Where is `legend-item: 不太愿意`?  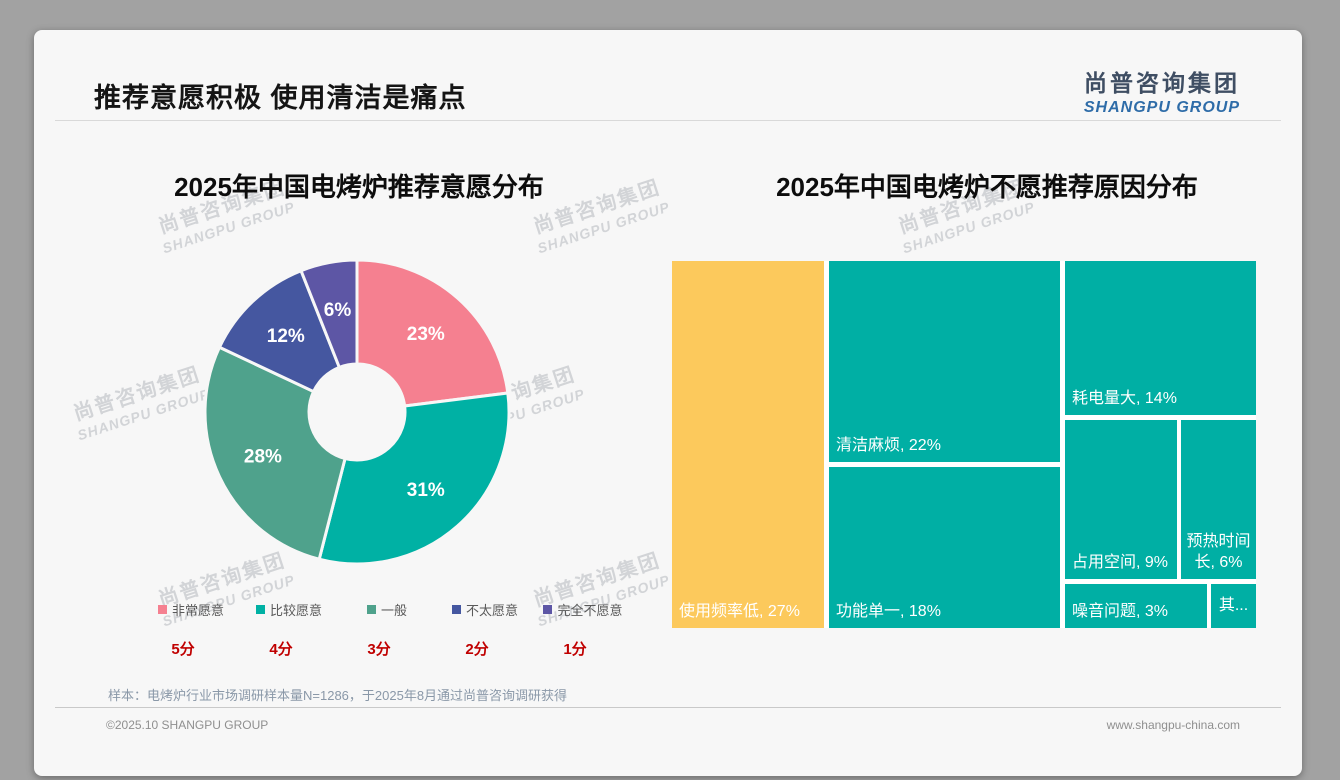
legend-item: 不太愿意 is located at coordinates (485, 609).